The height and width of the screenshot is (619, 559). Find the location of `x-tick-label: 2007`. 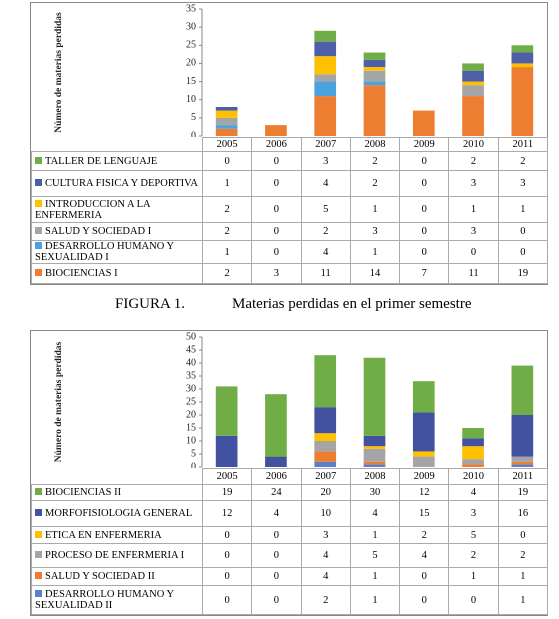

x-tick-label: 2007 is located at coordinates (325, 144).